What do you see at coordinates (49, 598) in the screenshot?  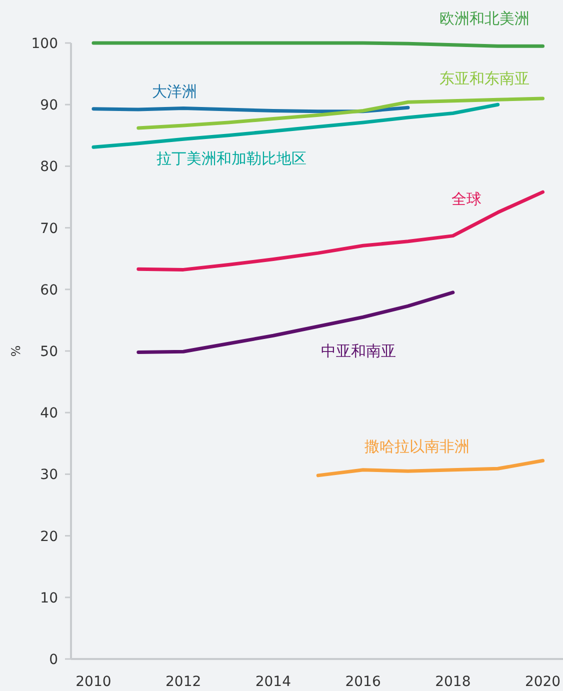 I see `y-tick-label: 10` at bounding box center [49, 598].